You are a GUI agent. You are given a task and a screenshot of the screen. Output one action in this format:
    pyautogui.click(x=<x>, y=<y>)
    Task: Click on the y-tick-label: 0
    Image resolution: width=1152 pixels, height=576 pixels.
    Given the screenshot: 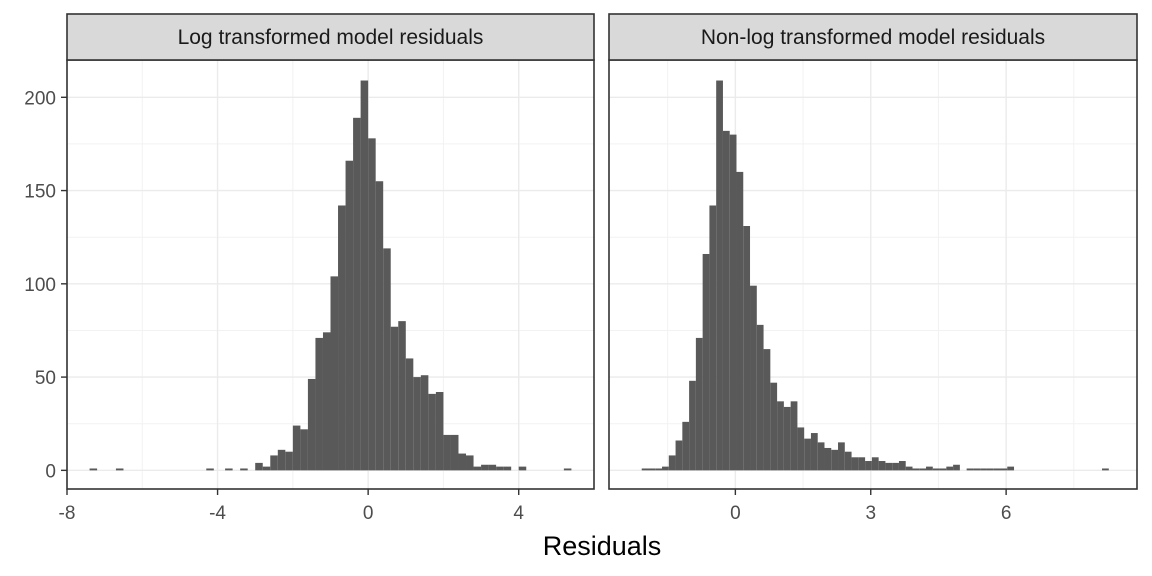 What is the action you would take?
    pyautogui.click(x=50, y=471)
    